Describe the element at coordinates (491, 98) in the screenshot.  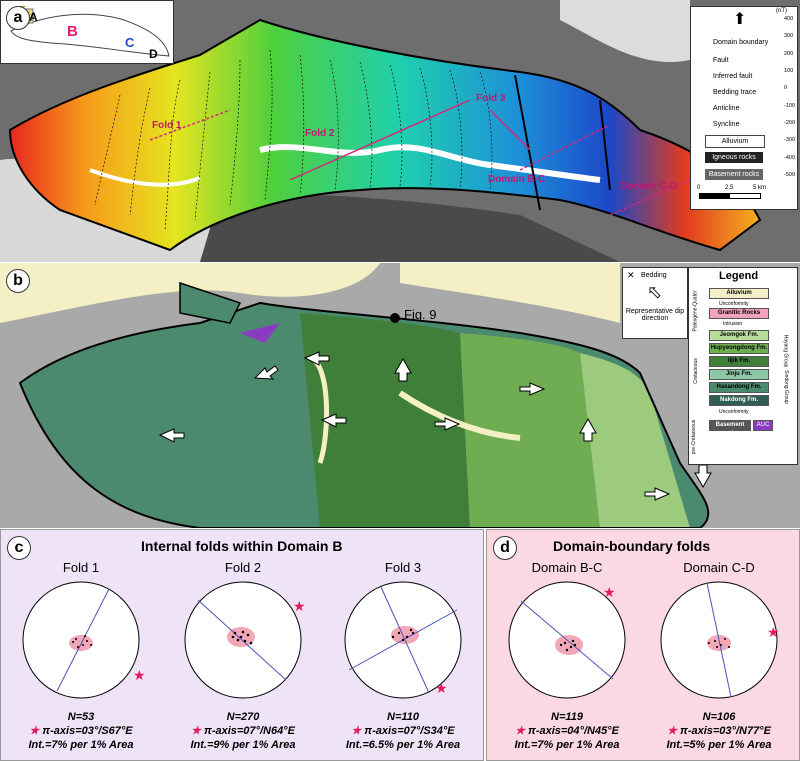
I see `fold-3-label: Fold 3` at that location.